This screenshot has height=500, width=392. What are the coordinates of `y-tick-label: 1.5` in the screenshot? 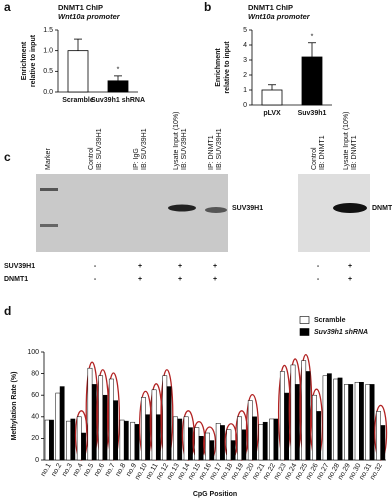 It's located at (48, 30).